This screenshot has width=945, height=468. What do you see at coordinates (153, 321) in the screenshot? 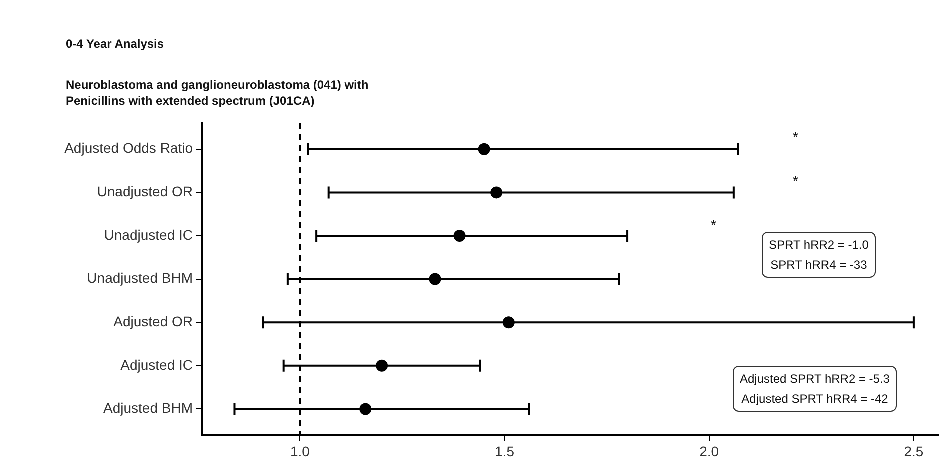
I see `y-tick-label: Adjusted OR` at bounding box center [153, 321].